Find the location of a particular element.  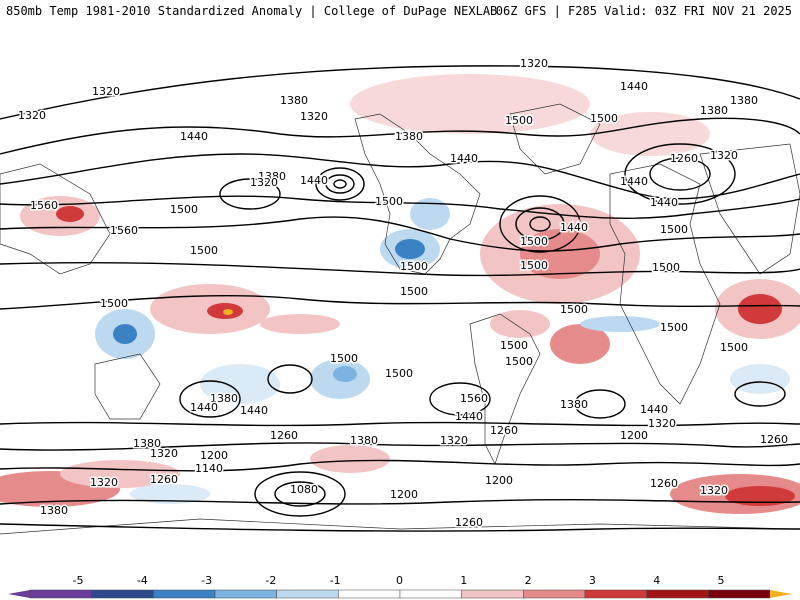

colorbar-tick-label: -4 is located at coordinates (142, 580).